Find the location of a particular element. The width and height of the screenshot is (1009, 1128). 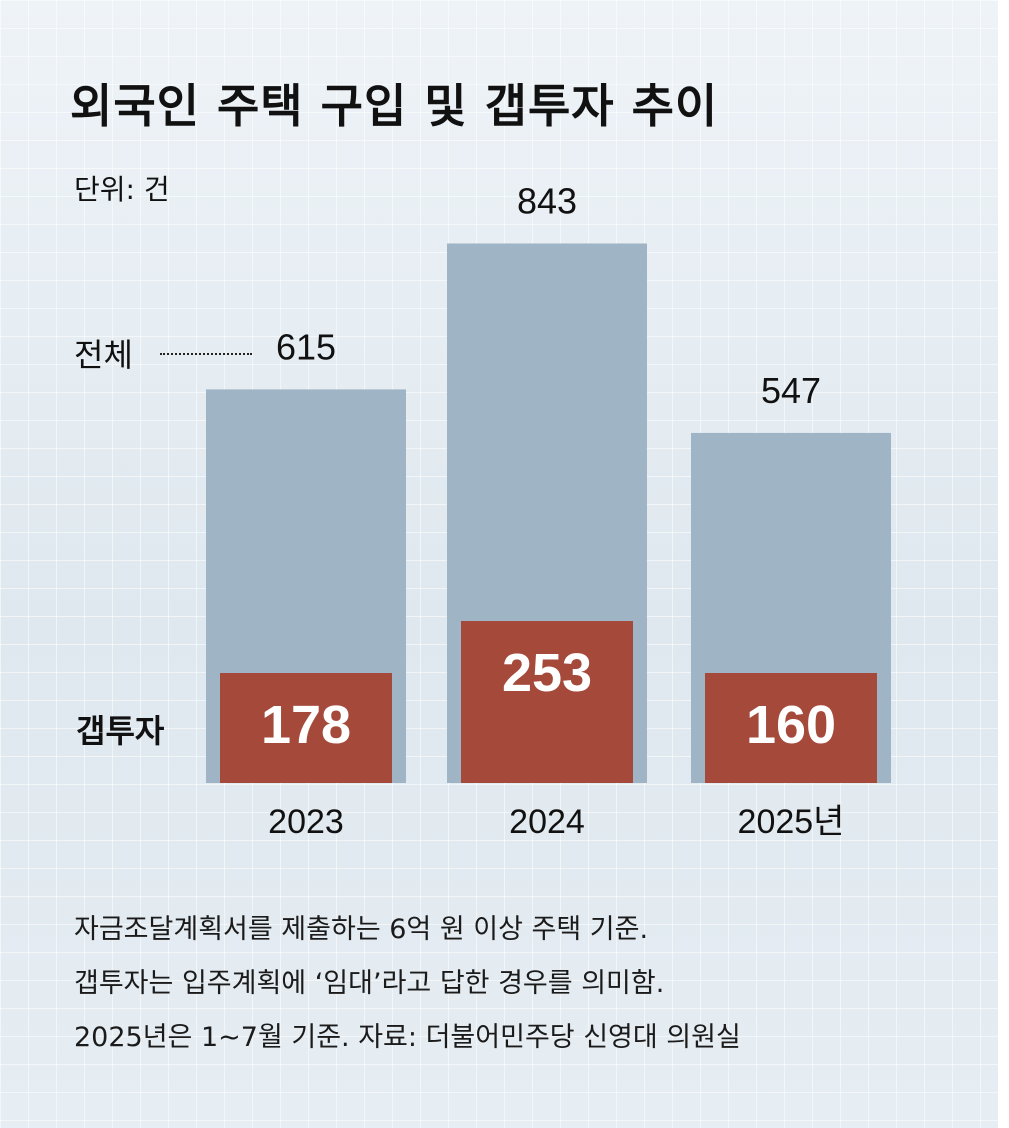

gap-value-label-2: 253 is located at coordinates (547, 673).